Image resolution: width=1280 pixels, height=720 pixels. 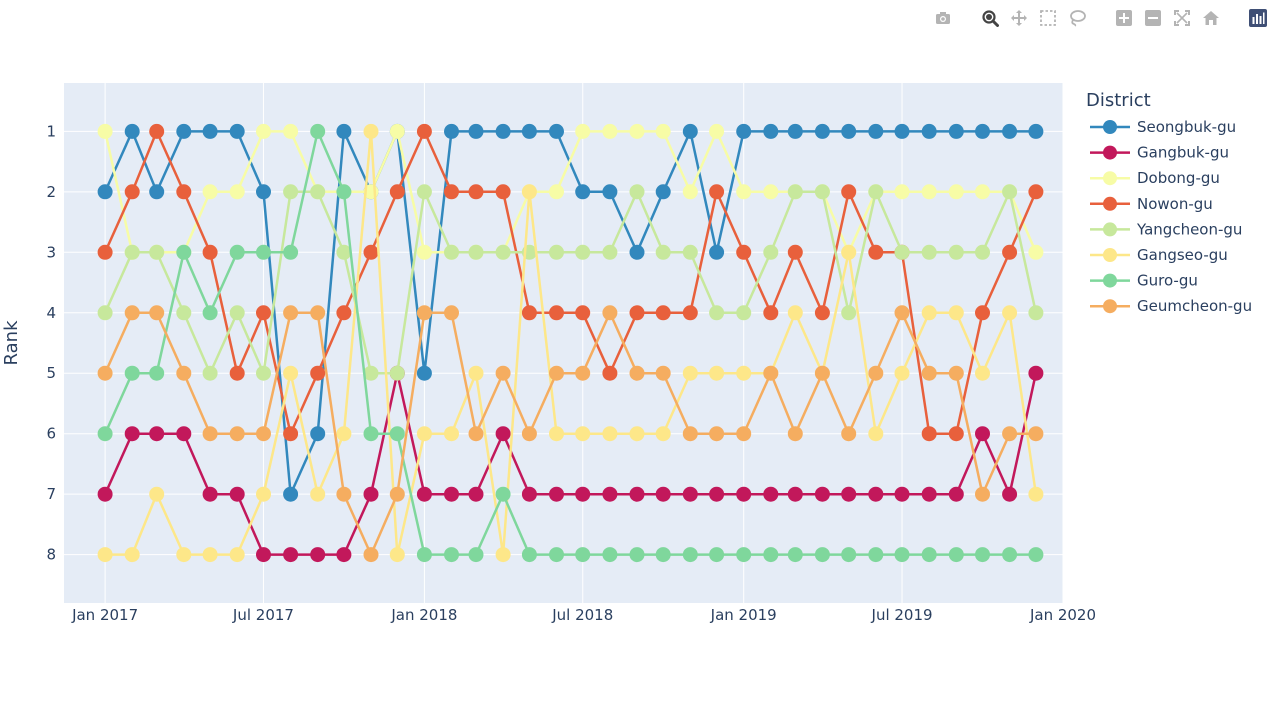 What do you see at coordinates (1159, 255) in the screenshot?
I see `legend-item: Gangseo-gu` at bounding box center [1159, 255].